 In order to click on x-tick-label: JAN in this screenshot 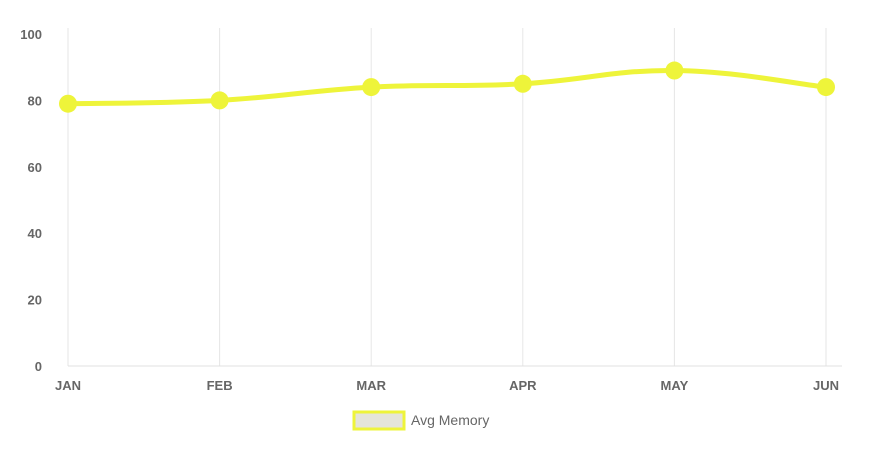, I will do `click(68, 385)`.